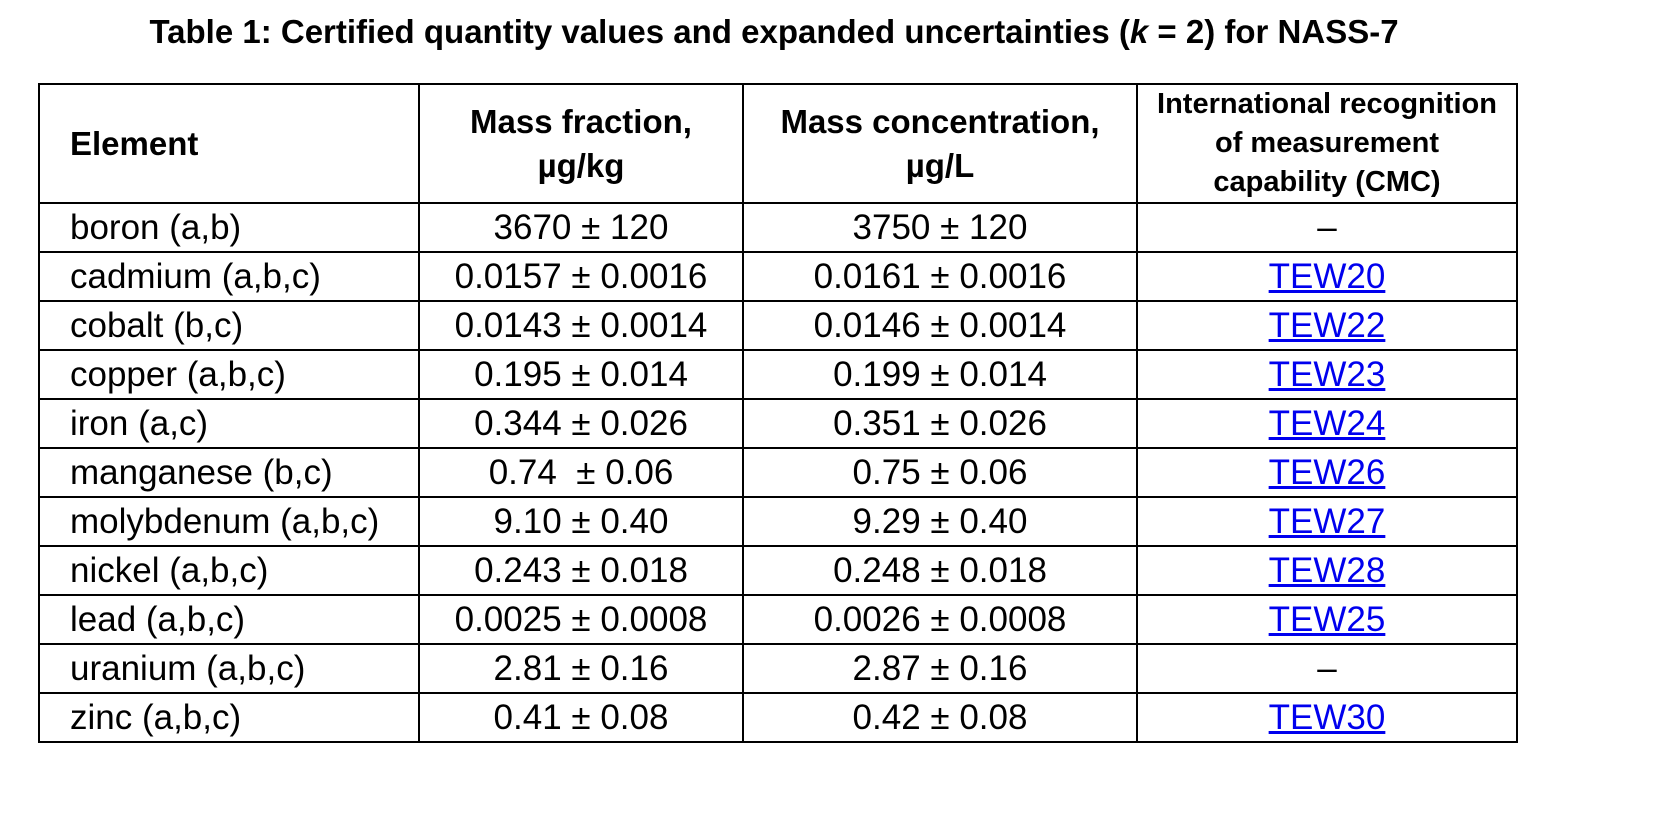 This screenshot has width=1672, height=824. What do you see at coordinates (940, 325) in the screenshot?
I see `cell-mass-concentration: 0.0146 ± 0.0014` at bounding box center [940, 325].